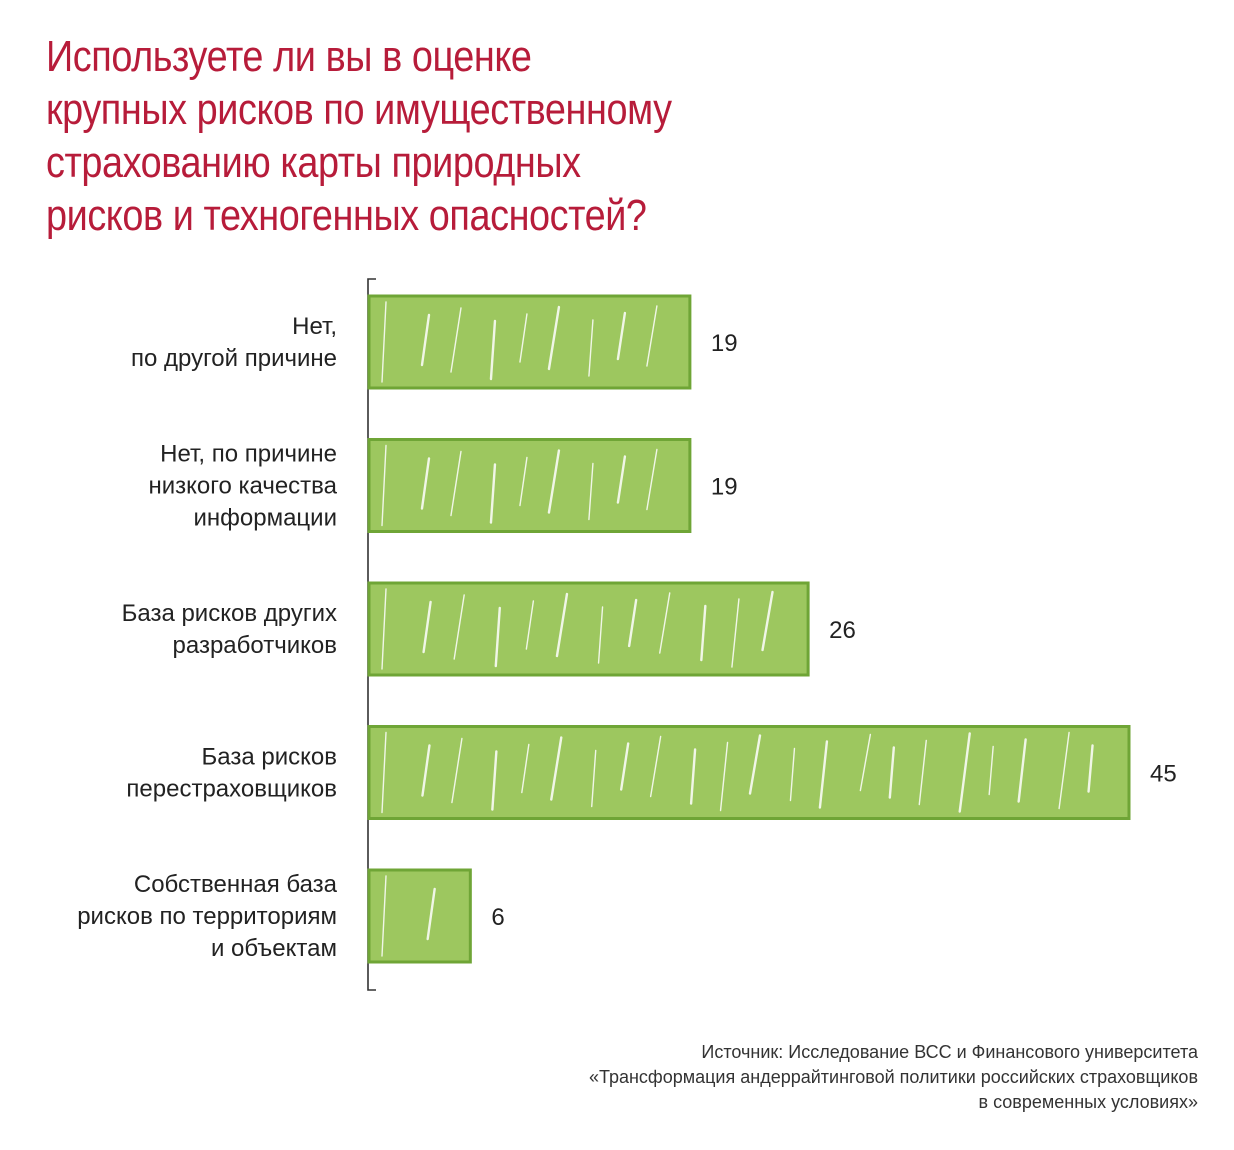 The image size is (1234, 1150). I want to click on chart-title-line: крупных рисков по имущественному, so click(359, 109).